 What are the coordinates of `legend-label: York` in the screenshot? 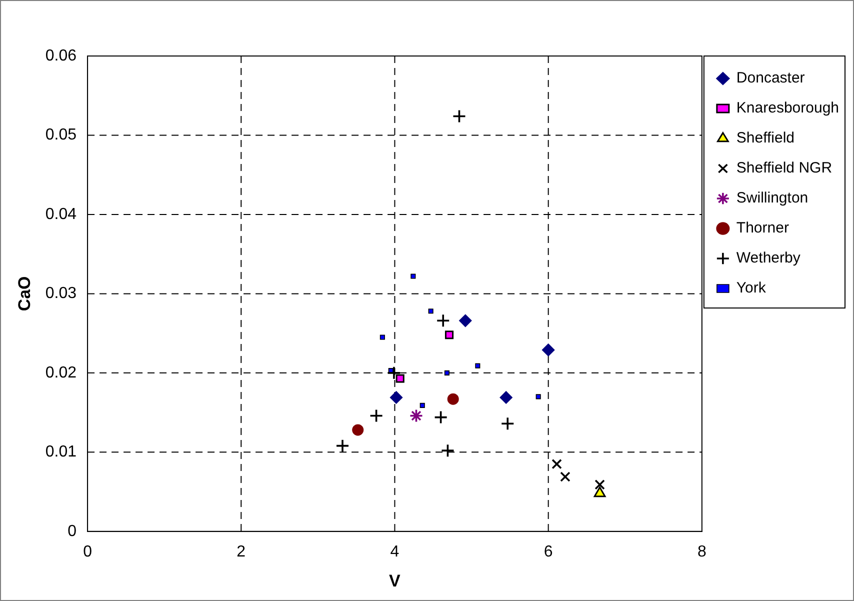 It's located at (751, 288).